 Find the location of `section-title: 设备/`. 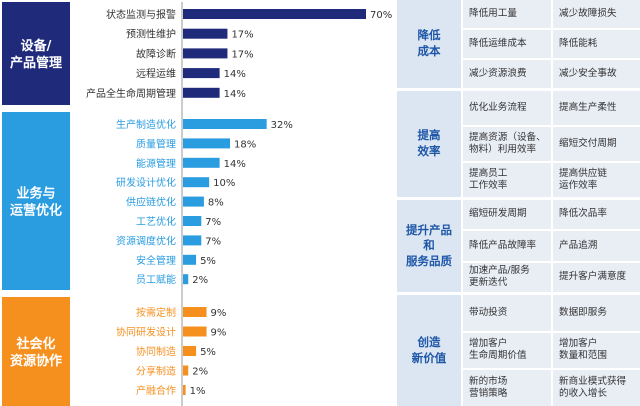

section-title: 设备/ is located at coordinates (36, 46).